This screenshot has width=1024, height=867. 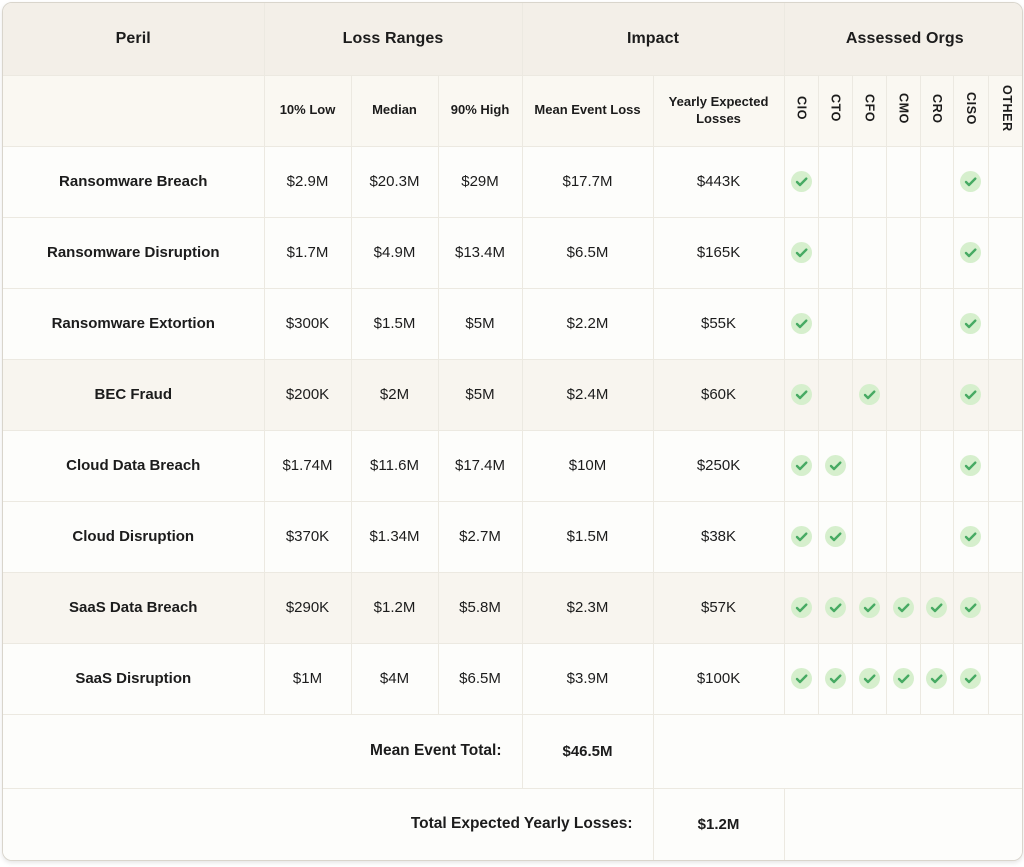 I want to click on mean-event-total-label: Mean Event Total:, so click(x=263, y=751).